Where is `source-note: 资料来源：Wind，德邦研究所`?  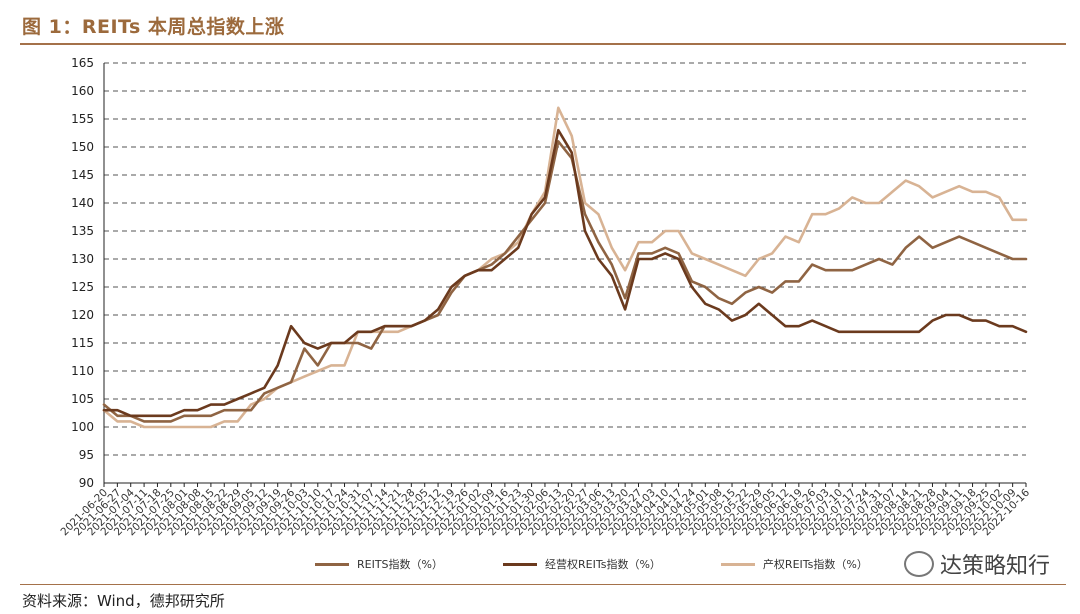 source-note: 资料来源：Wind，德邦研究所 is located at coordinates (123, 601).